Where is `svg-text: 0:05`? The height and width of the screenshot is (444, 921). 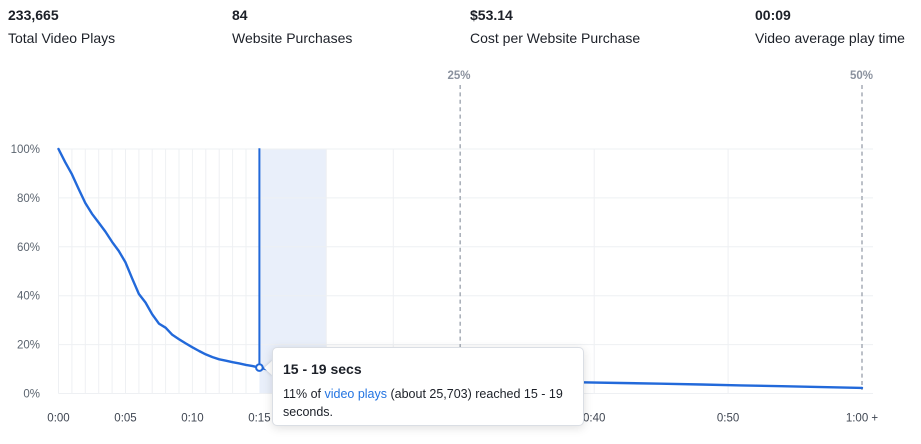 svg-text: 0:05 is located at coordinates (125, 419).